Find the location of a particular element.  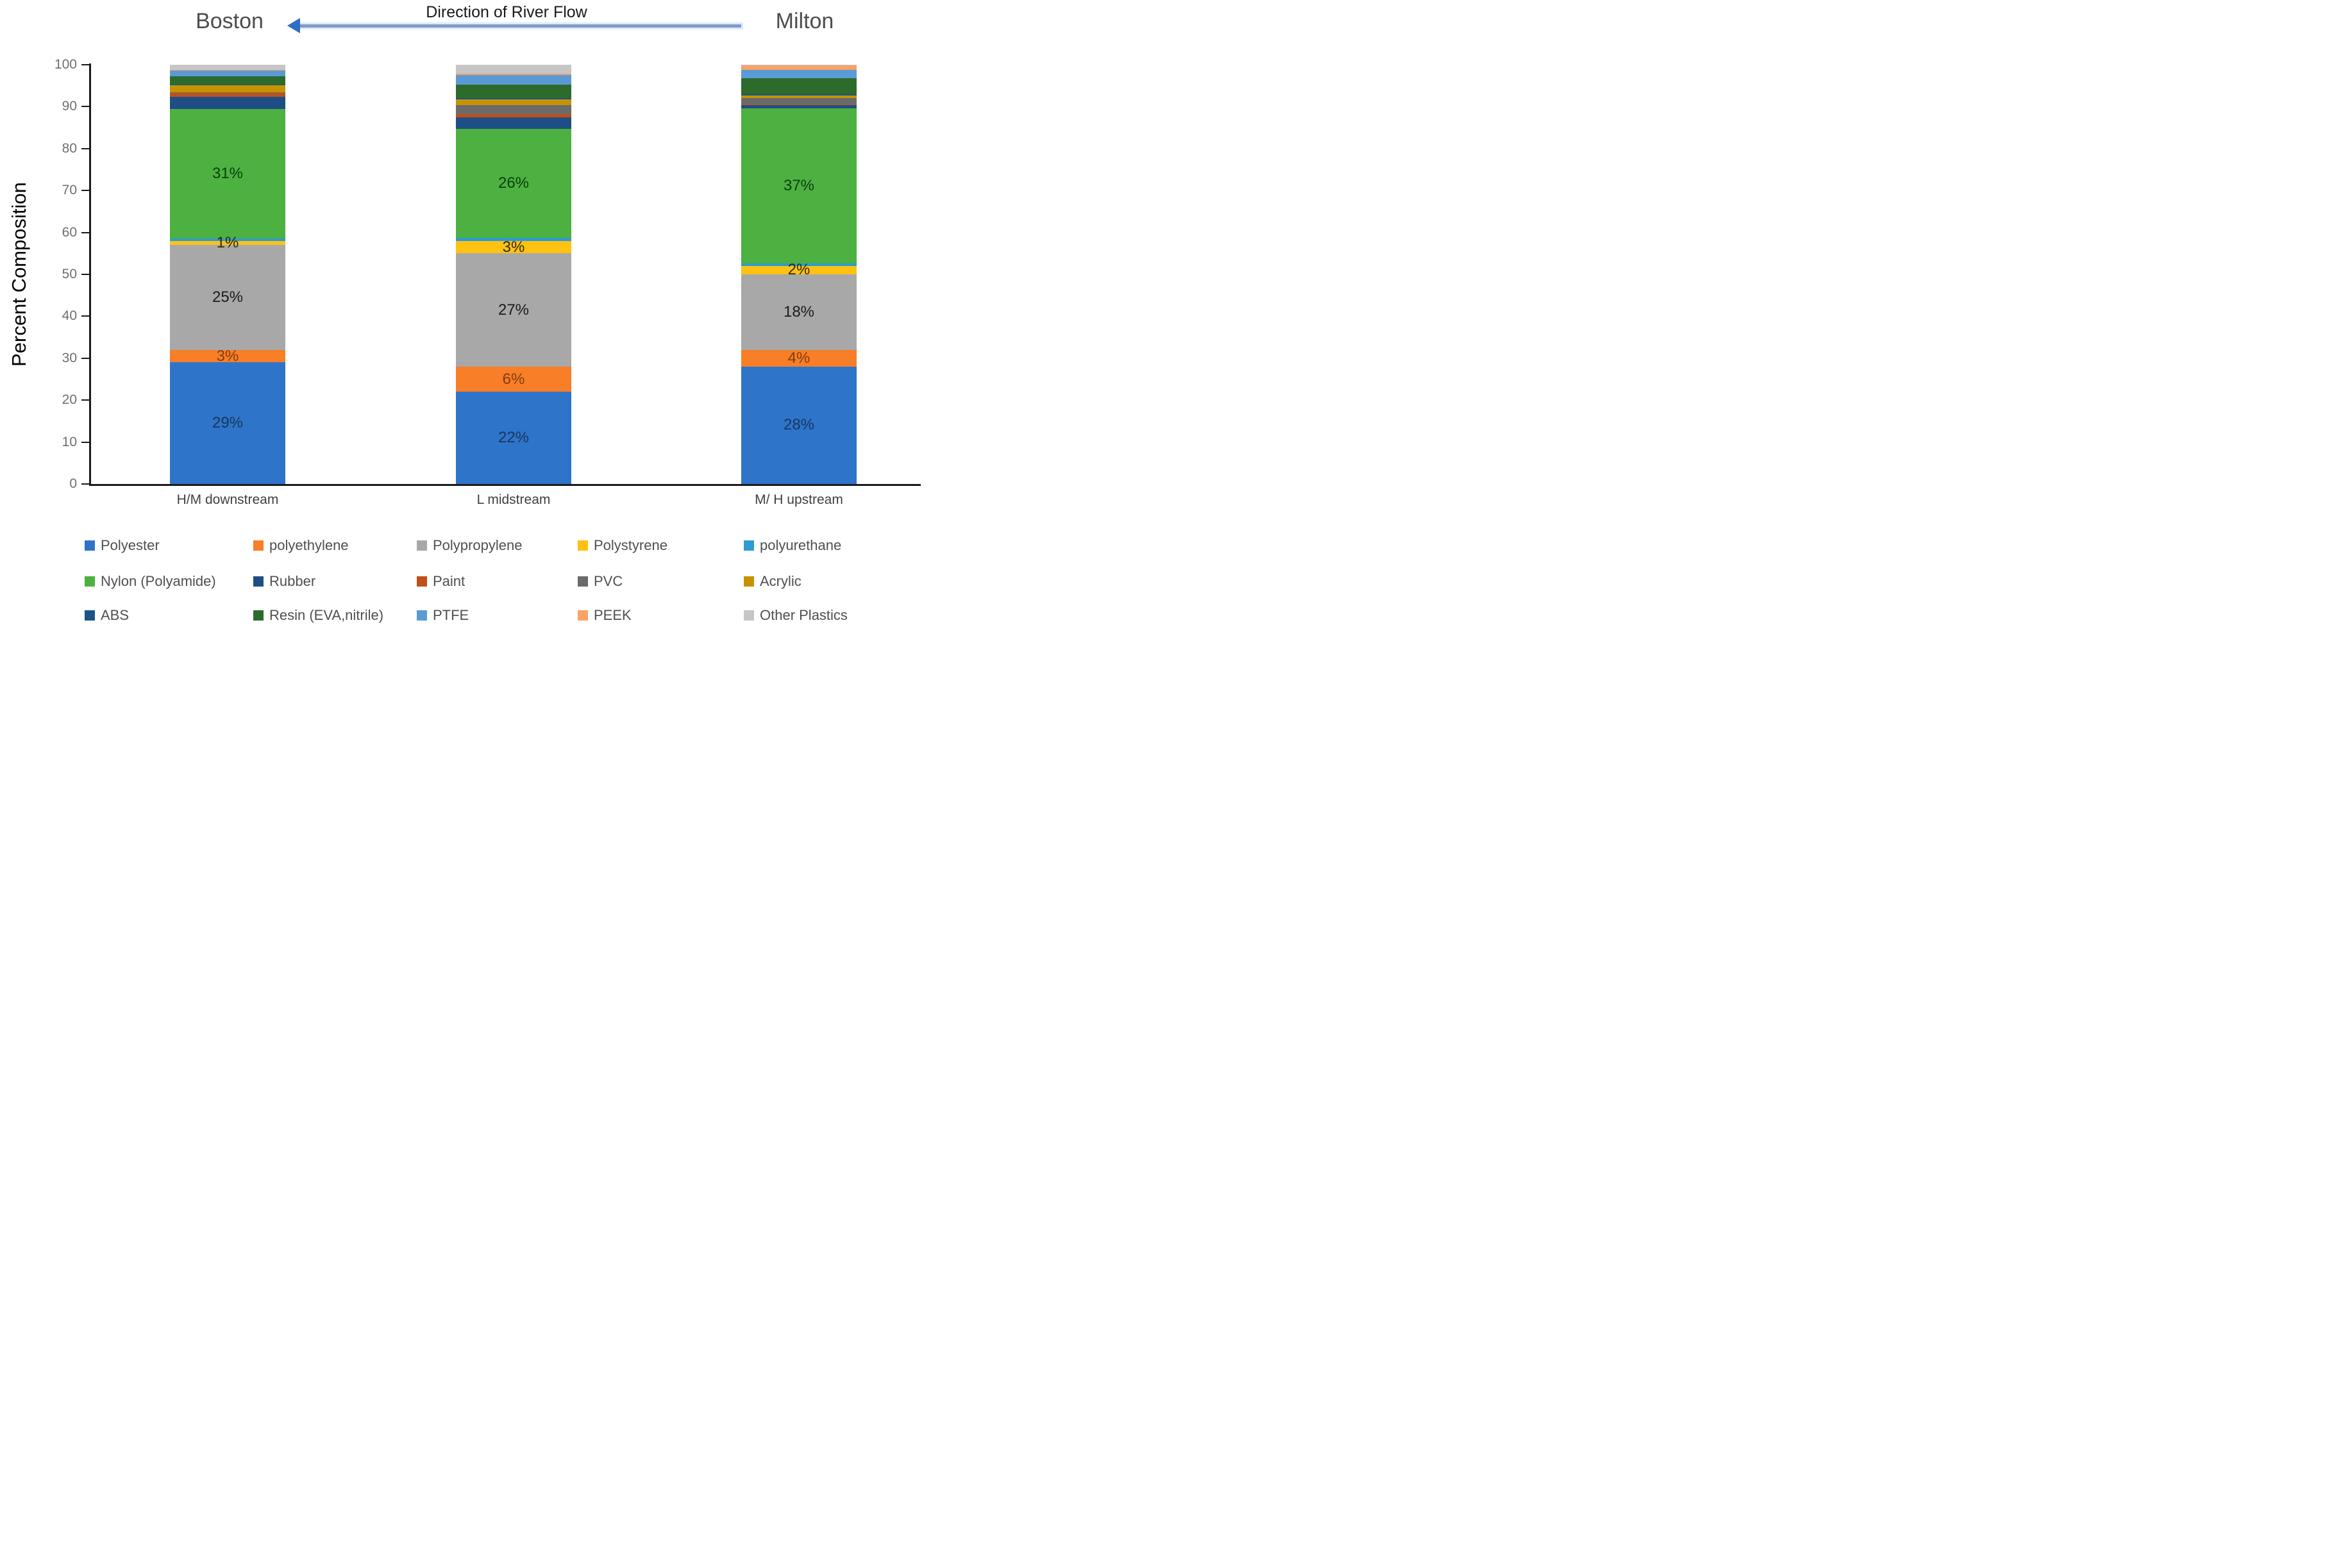

legend-label-polypropylene: Polypropylene is located at coordinates (478, 545).